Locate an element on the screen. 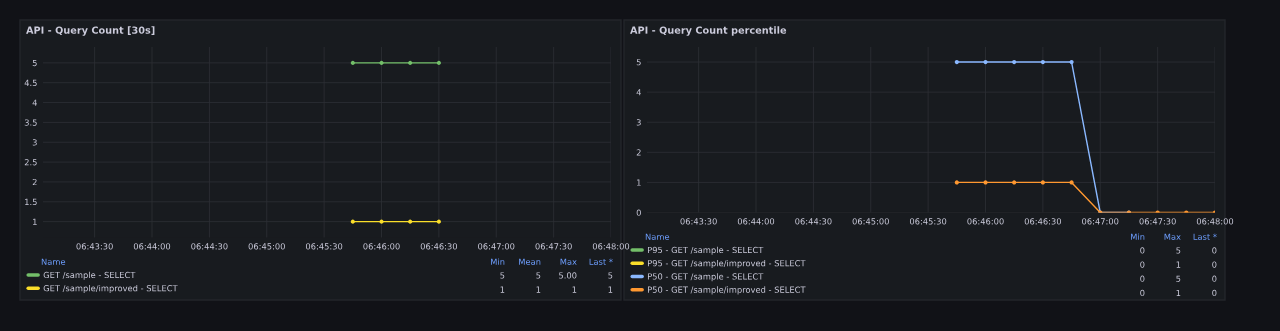 Image resolution: width=1280 pixels, height=331 pixels. y-tick-label: 4.5 is located at coordinates (30, 82).